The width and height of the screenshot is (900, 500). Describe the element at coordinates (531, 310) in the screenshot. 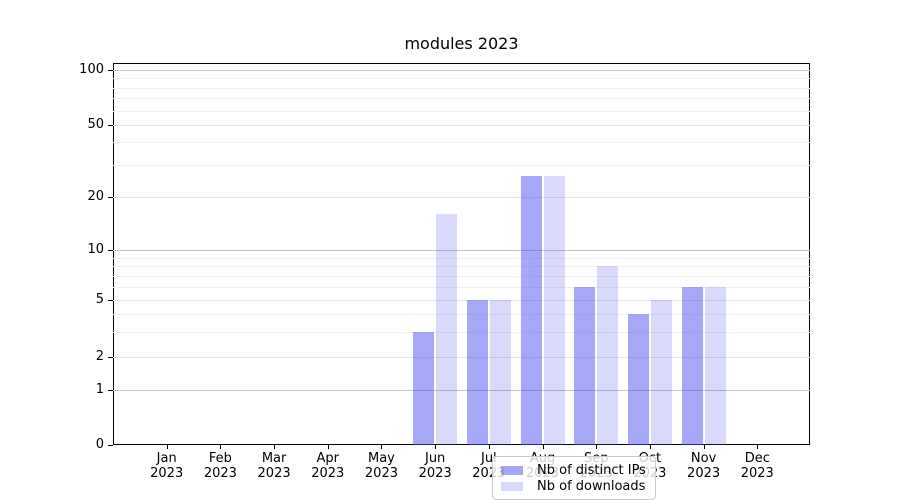

I see `bar-distinct-ips-aug` at that location.